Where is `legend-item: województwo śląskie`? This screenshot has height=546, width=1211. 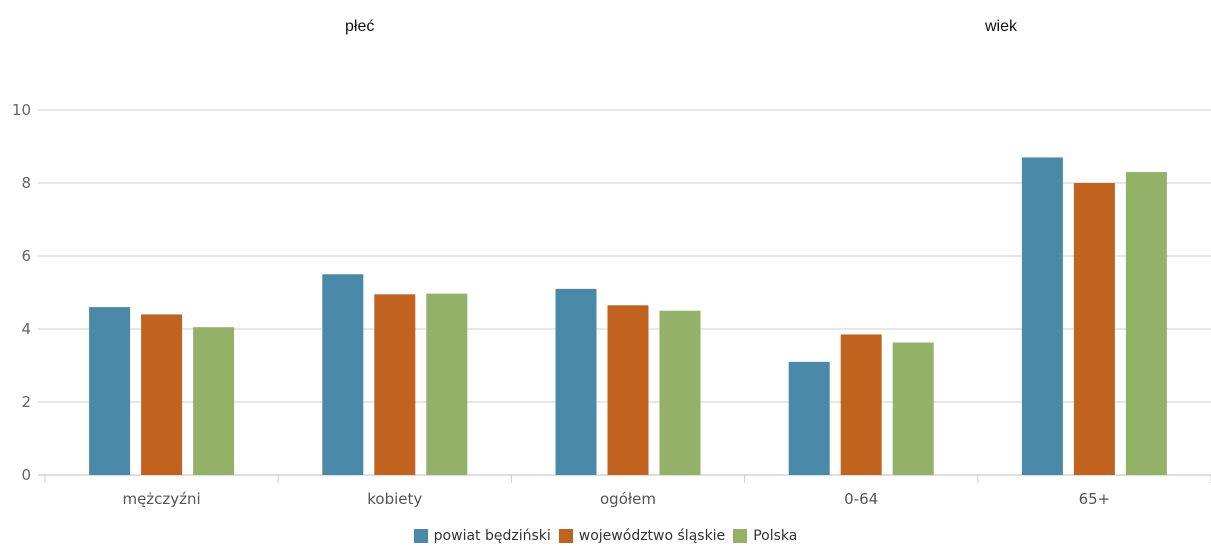
legend-item: województwo śląskie is located at coordinates (642, 536).